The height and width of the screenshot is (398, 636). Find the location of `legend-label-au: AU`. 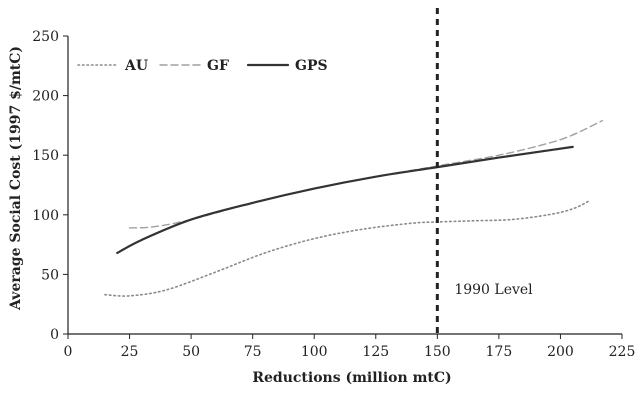

legend-label-au: AU is located at coordinates (136, 66).